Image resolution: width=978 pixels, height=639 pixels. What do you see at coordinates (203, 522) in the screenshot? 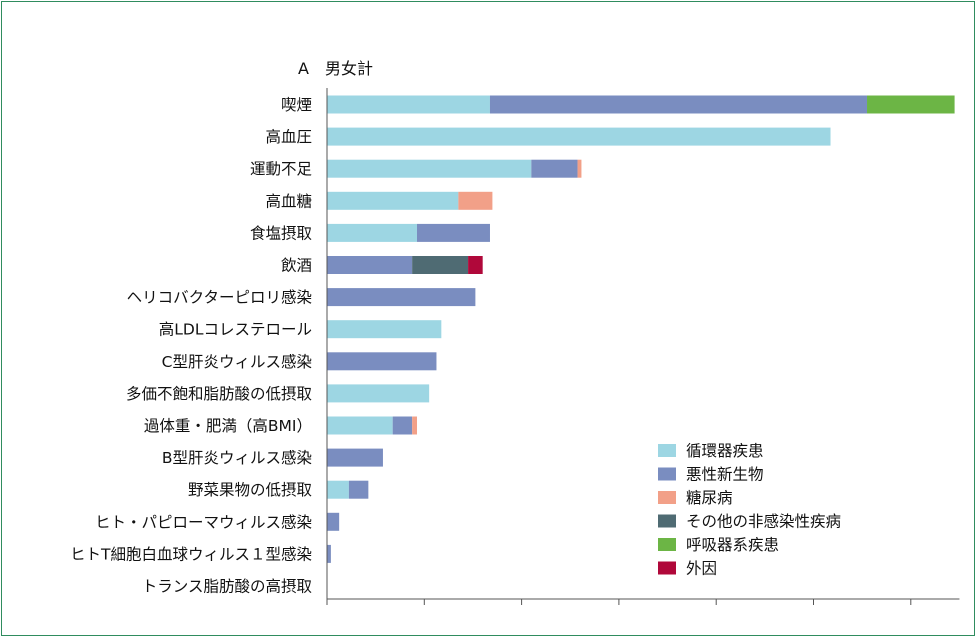
I see `category-label: ヒト・パピローマウィルス感染` at bounding box center [203, 522].